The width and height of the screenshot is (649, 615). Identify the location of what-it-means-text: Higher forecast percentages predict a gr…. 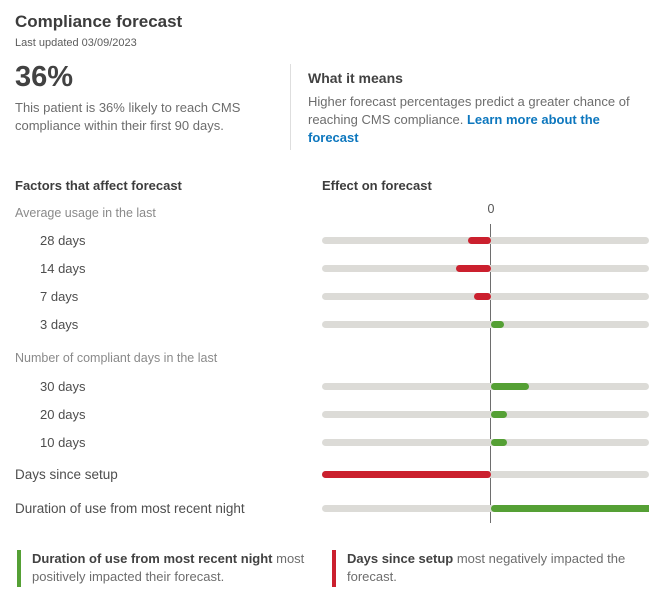
(469, 111).